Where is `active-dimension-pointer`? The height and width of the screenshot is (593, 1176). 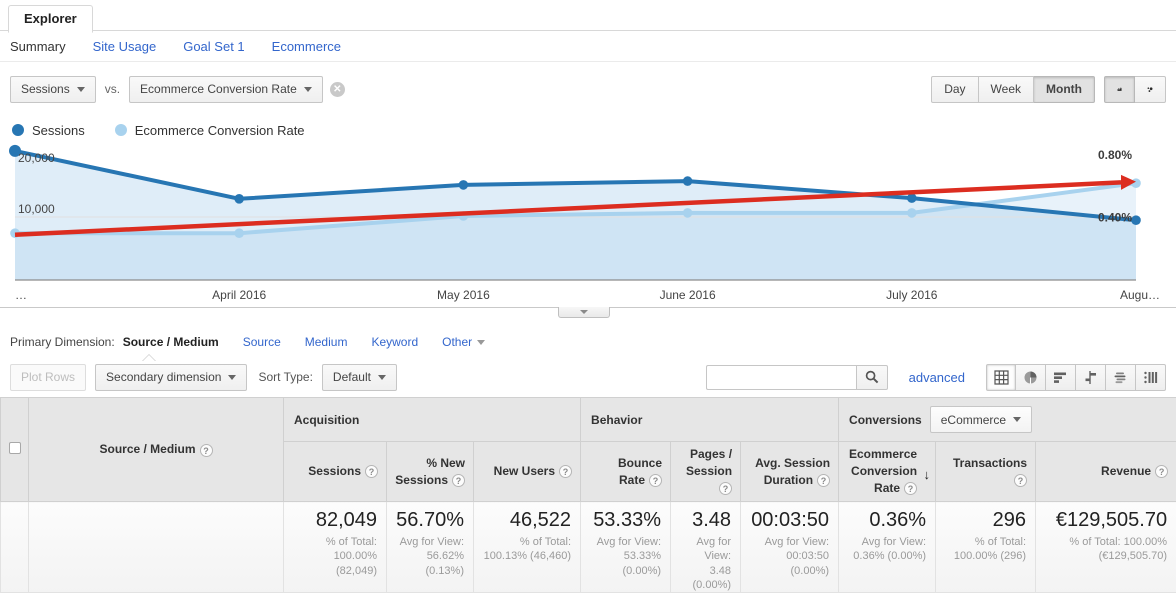 active-dimension-pointer is located at coordinates (149, 357).